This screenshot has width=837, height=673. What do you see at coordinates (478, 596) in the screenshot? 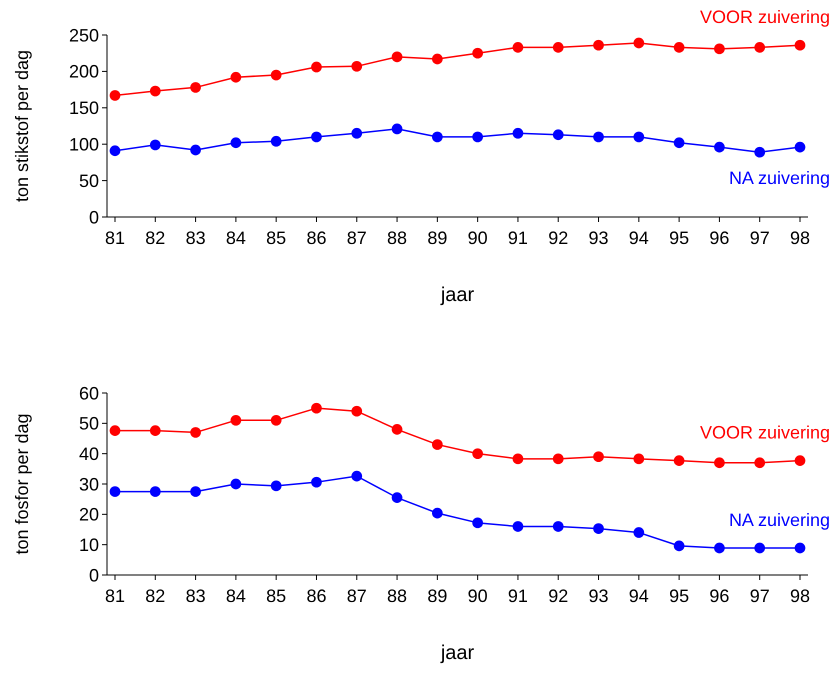
I see `x-tick-label: 90` at bounding box center [478, 596].